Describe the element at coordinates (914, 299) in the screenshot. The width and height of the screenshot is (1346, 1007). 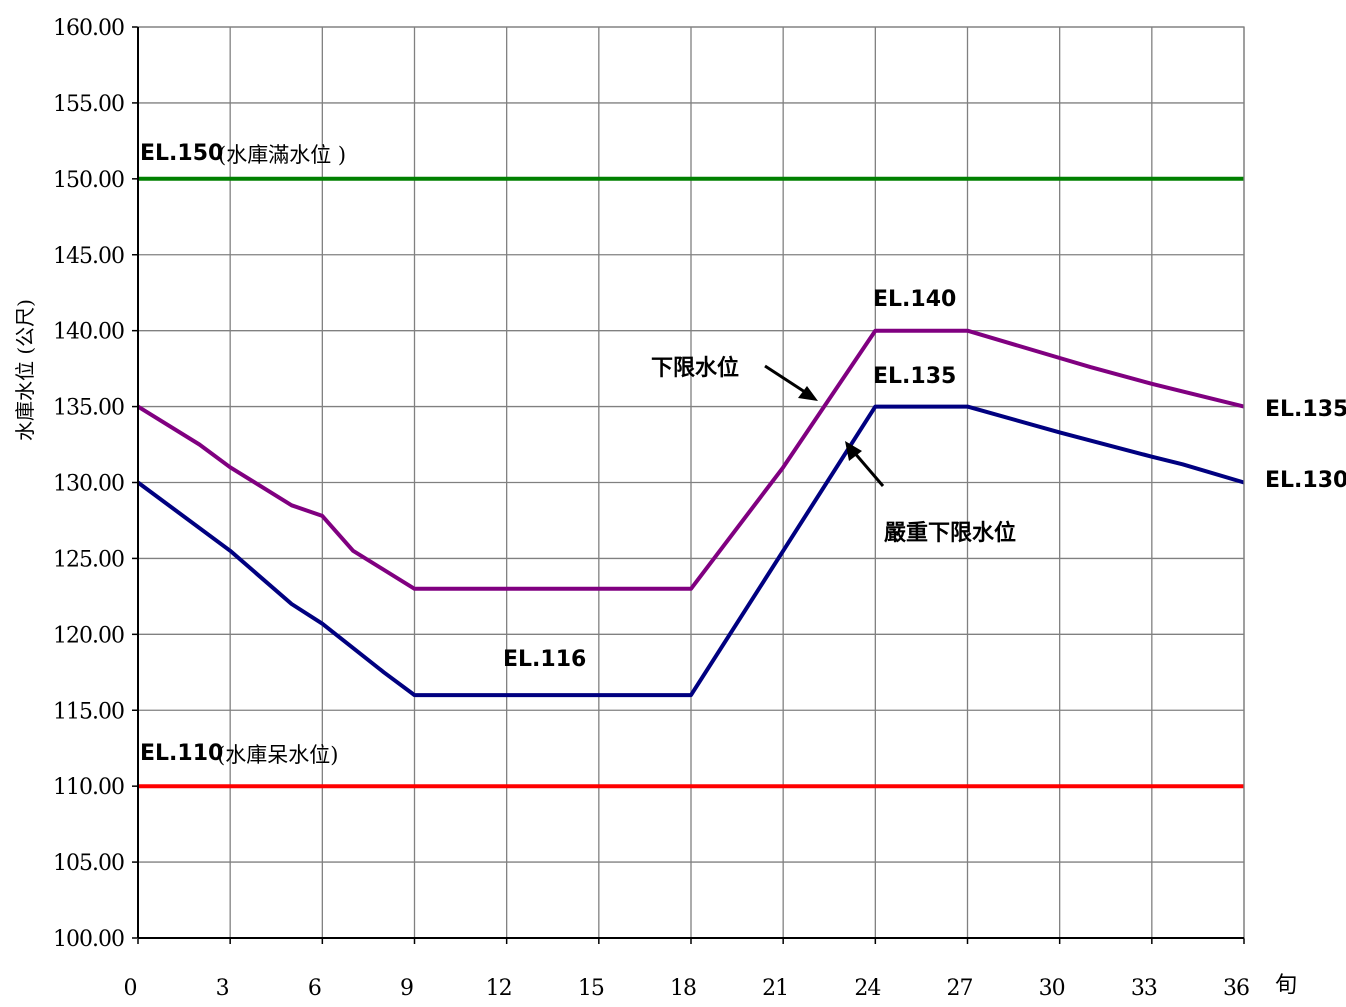
I see `annotation-el140: EL.140` at that location.